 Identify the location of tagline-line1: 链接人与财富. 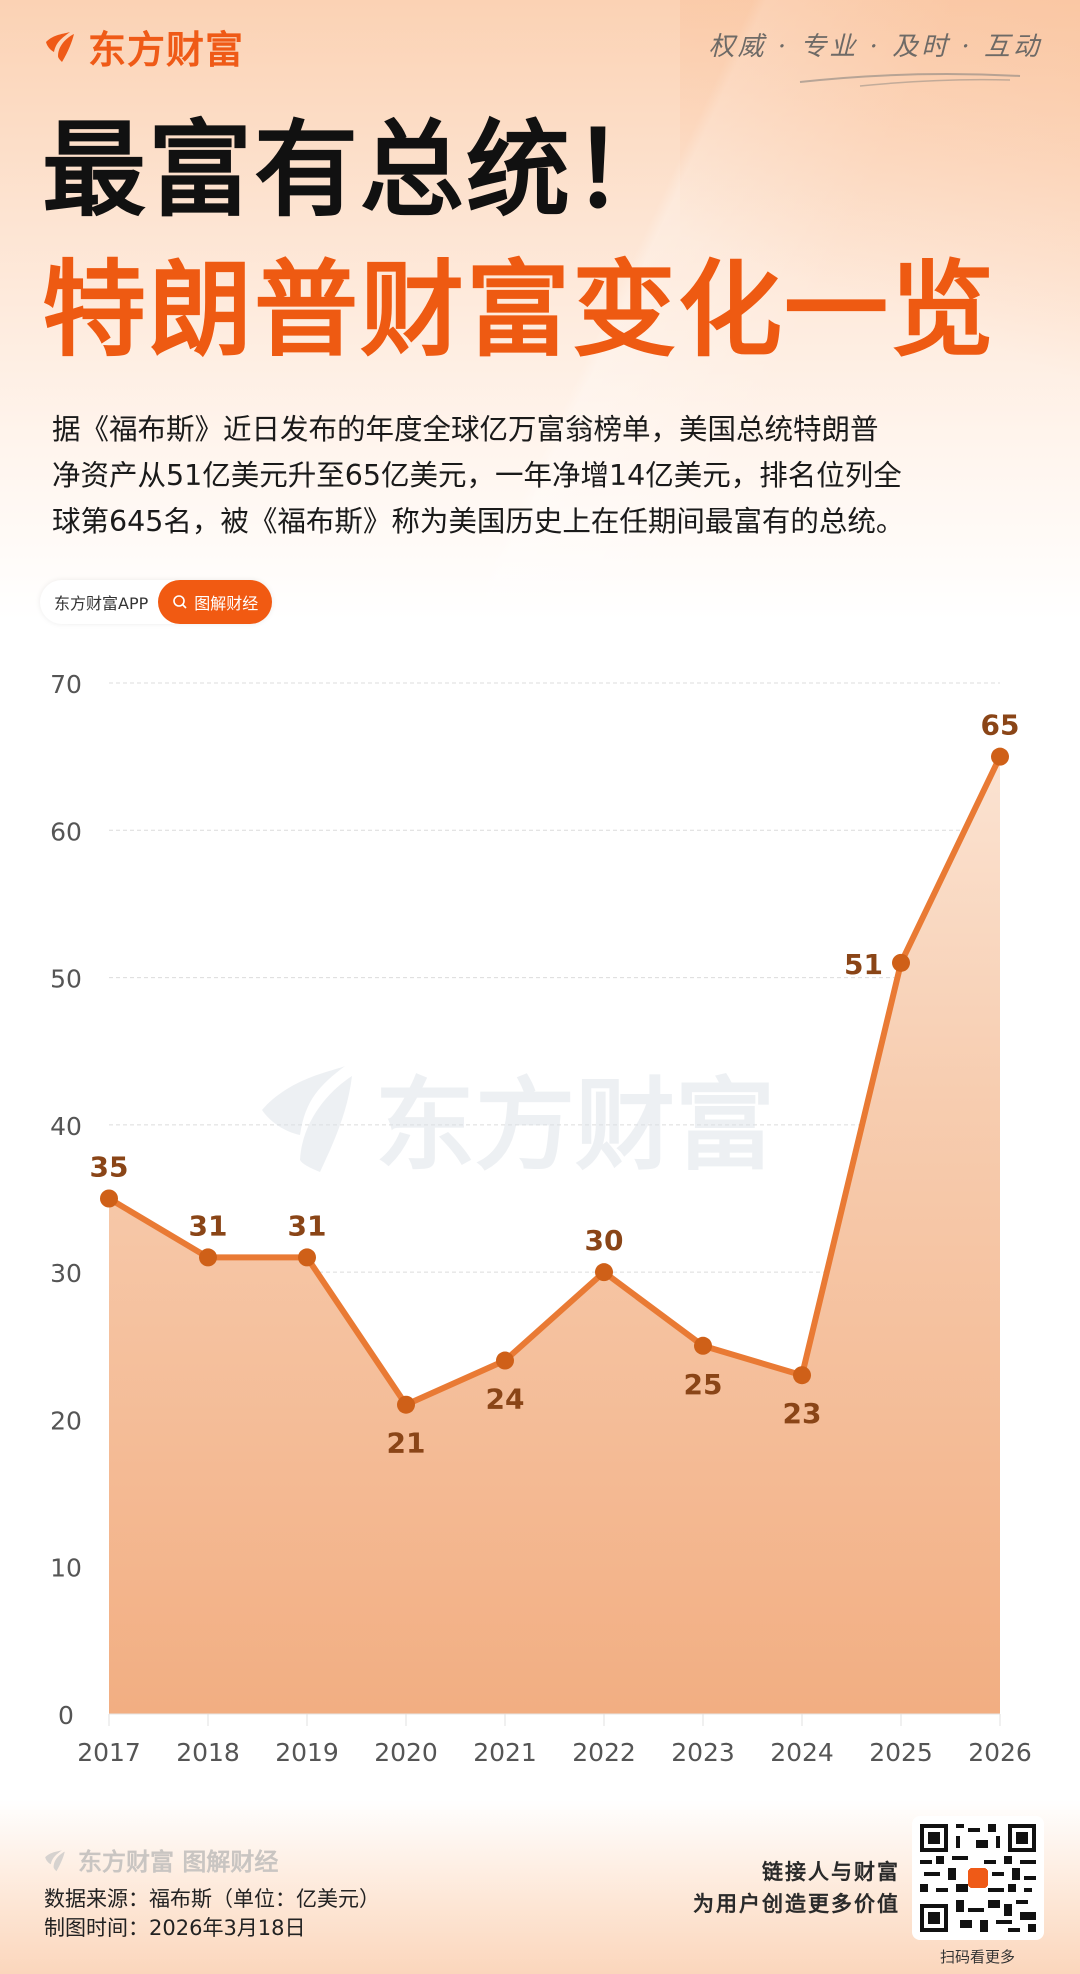
(831, 1872).